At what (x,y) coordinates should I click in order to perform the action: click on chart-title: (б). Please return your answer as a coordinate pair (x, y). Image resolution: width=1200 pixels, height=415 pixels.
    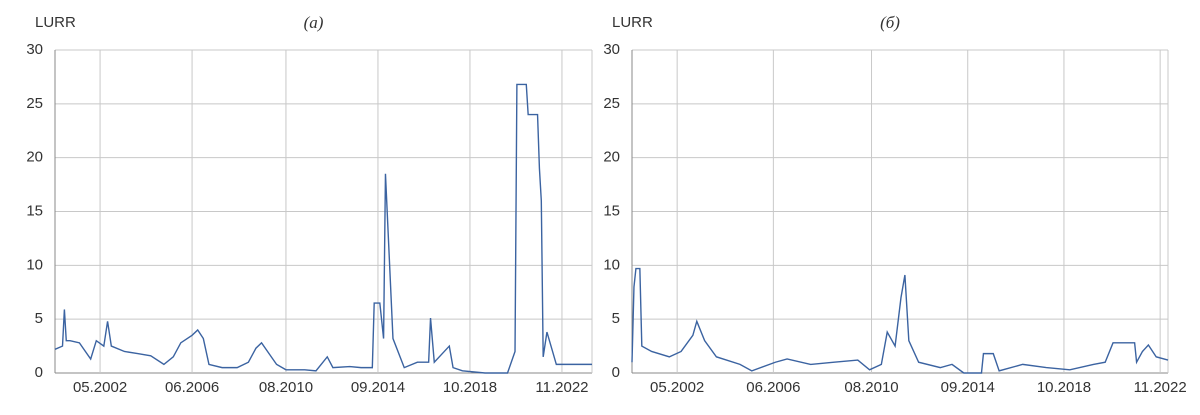
    Looking at the image, I should click on (890, 22).